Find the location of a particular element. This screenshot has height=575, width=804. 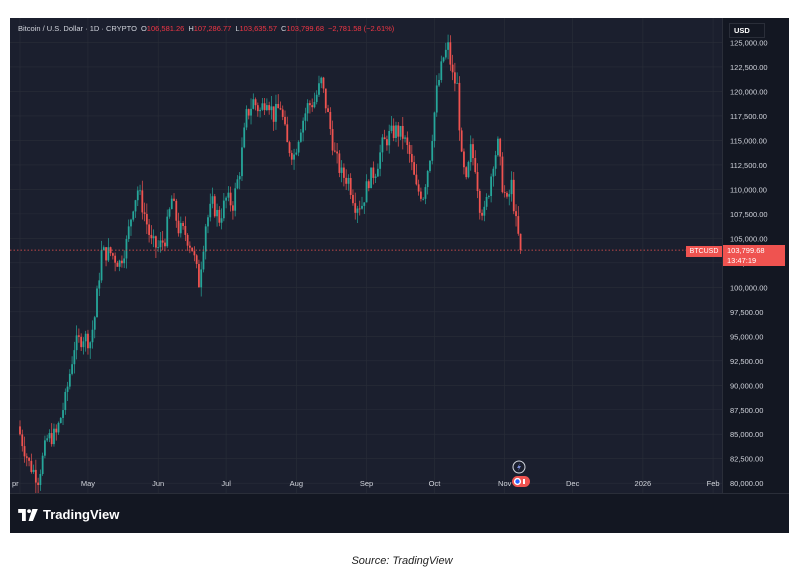

legend-close: 103,799.68 is located at coordinates (305, 28).